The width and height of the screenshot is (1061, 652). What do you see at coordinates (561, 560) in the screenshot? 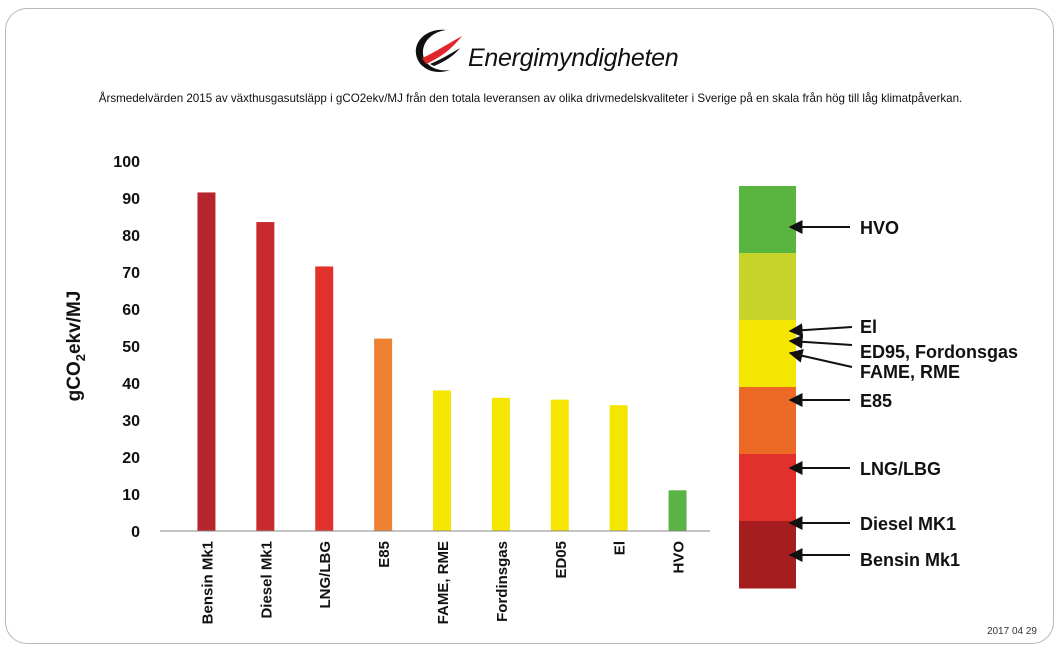
I see `x-tick-label: ED05` at bounding box center [561, 560].